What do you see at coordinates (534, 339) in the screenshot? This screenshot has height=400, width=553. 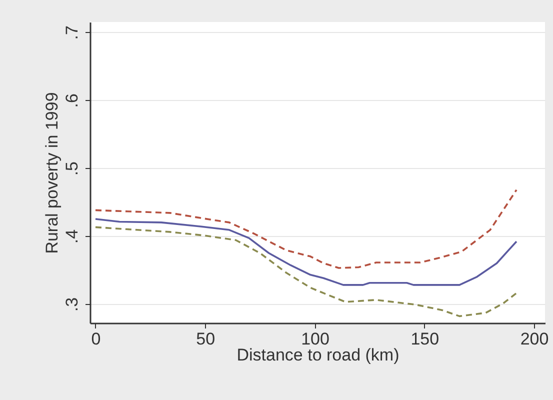 I see `x-tick-label: 200` at bounding box center [534, 339].